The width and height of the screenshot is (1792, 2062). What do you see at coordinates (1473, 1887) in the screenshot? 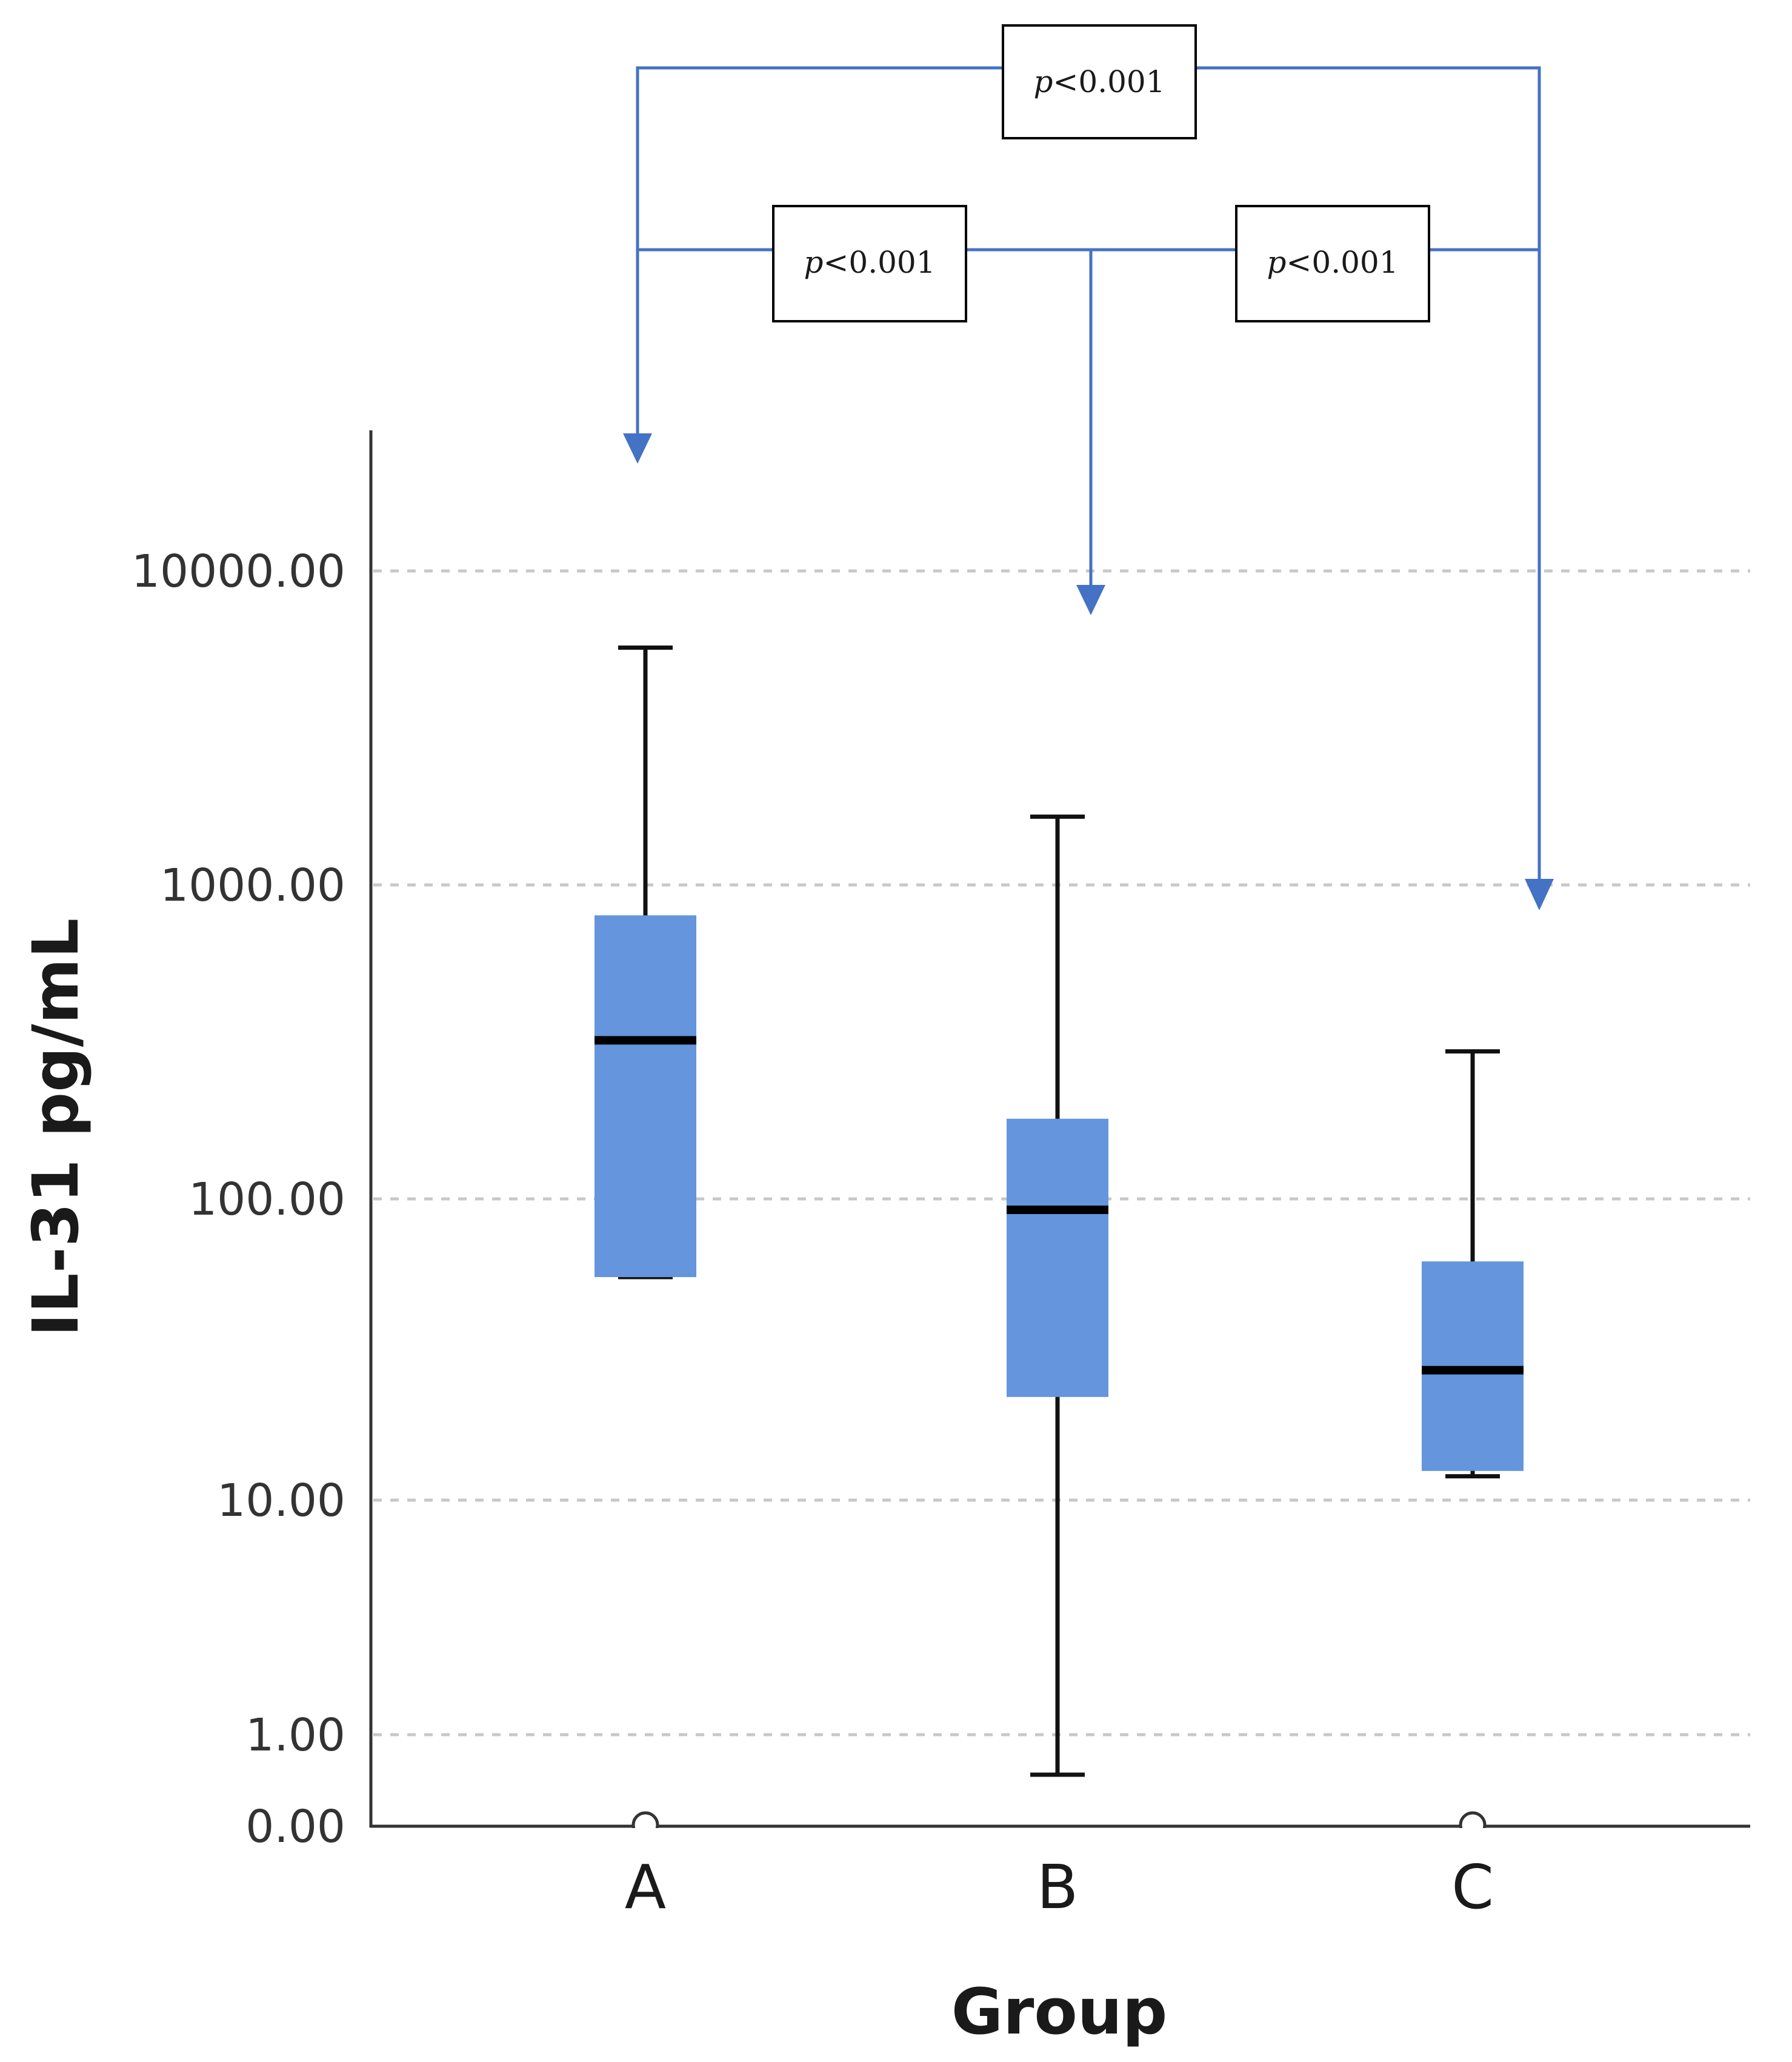
I see `x-tick-label-c: C` at bounding box center [1473, 1887].